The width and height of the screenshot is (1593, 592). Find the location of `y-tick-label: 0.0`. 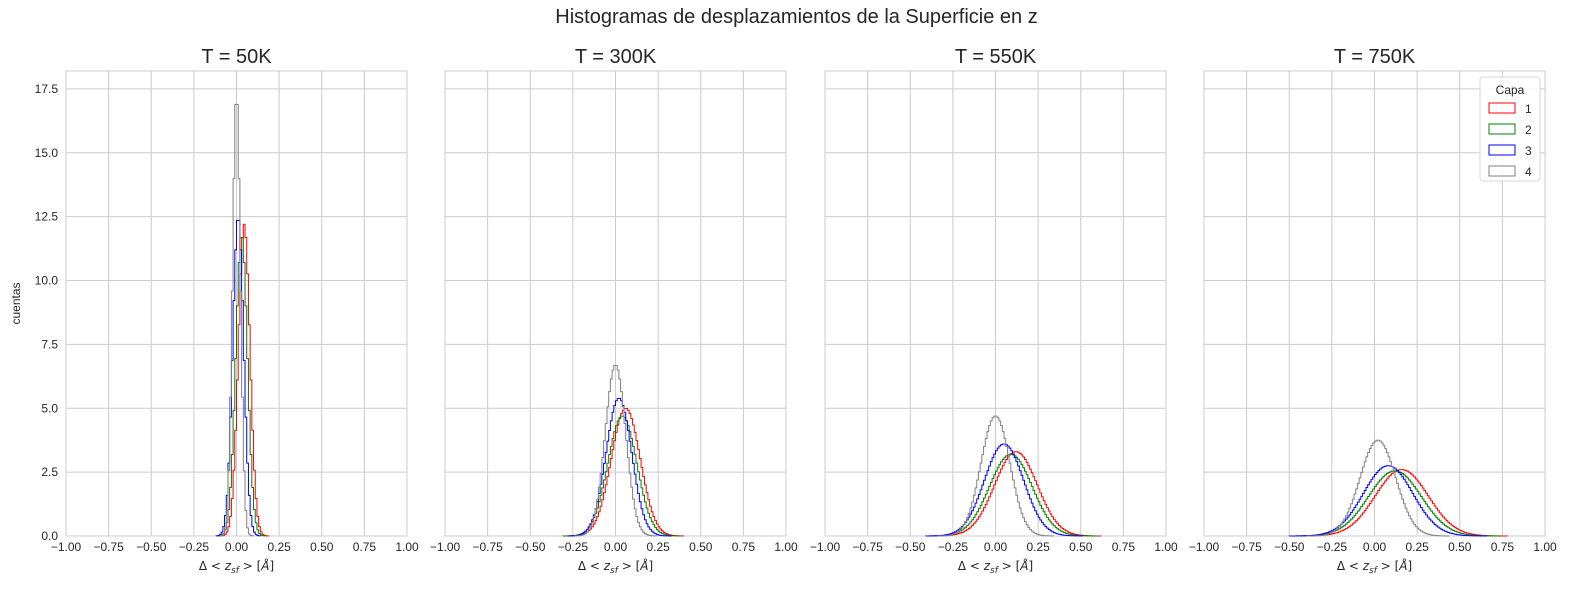

y-tick-label: 0.0 is located at coordinates (49, 536).